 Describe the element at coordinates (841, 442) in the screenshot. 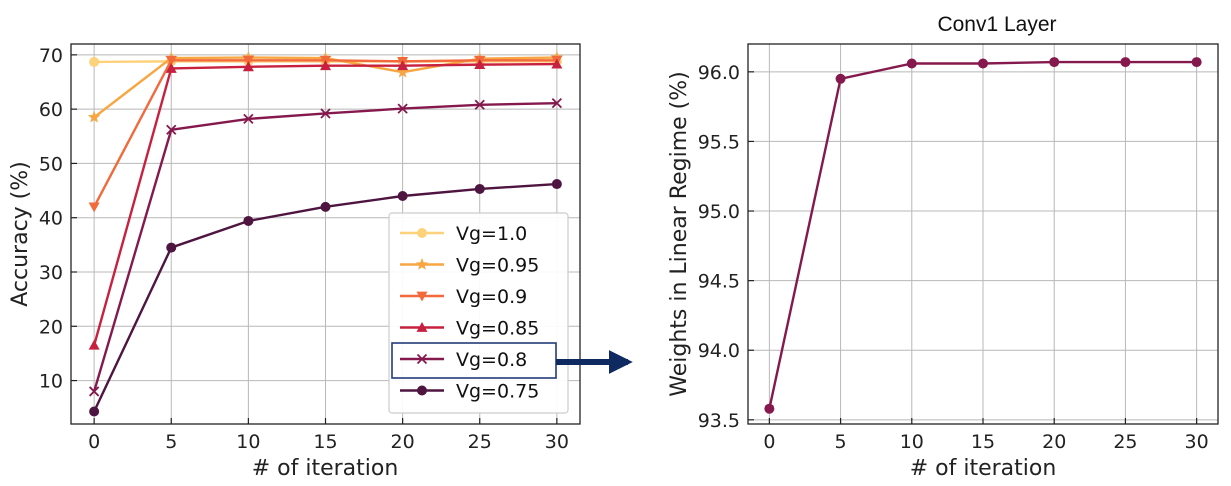

I see `conv1-xtick-label: 5` at that location.